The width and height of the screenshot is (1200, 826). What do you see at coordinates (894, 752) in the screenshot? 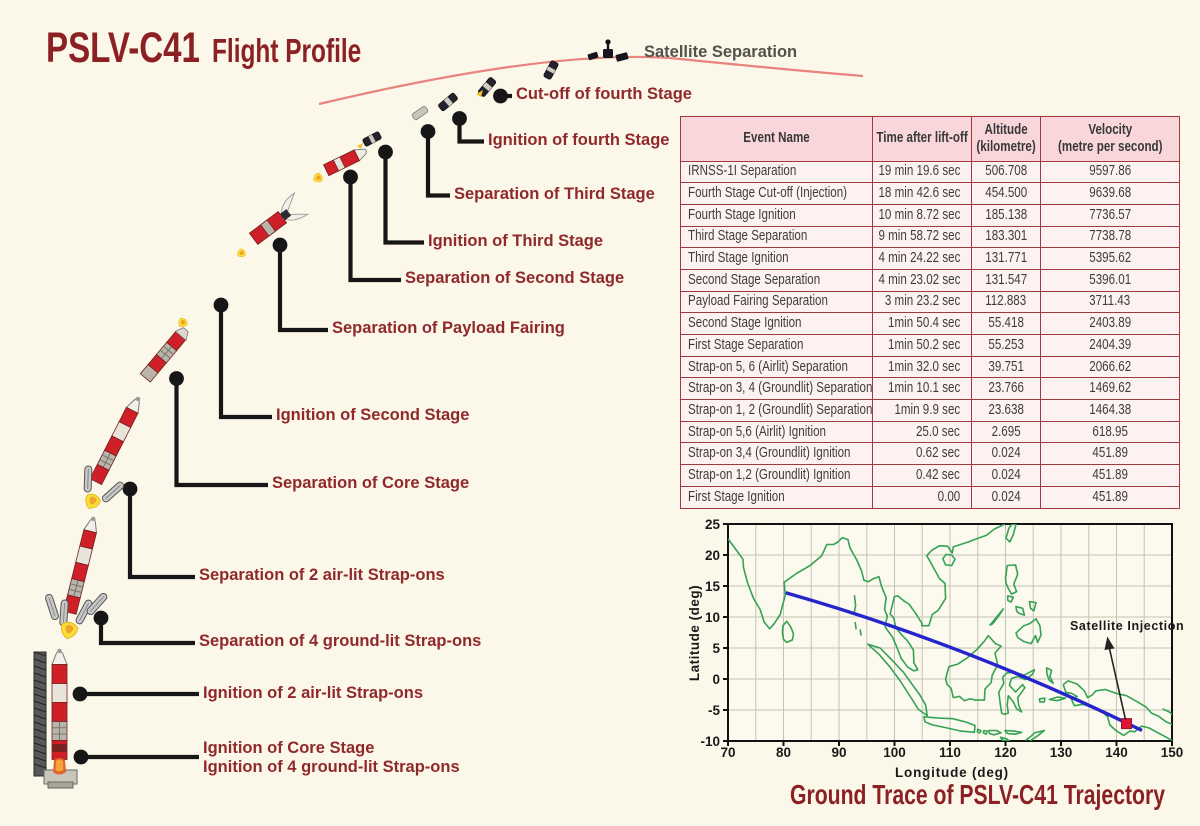
I see `svg-text: 100` at bounding box center [894, 752].